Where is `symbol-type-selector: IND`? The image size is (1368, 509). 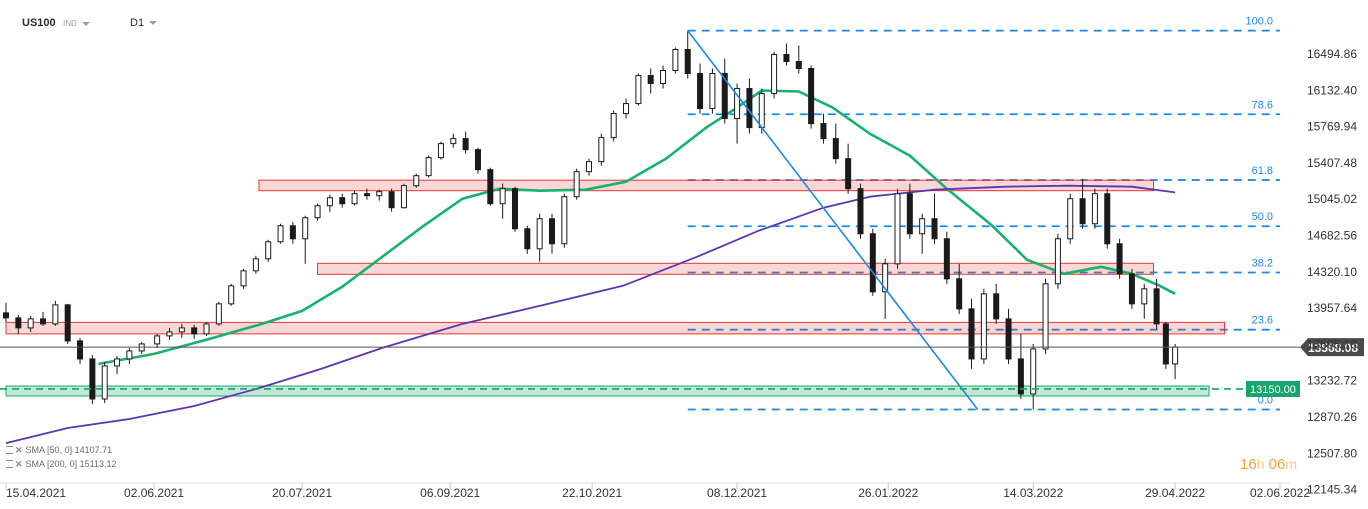
symbol-type-selector: IND is located at coordinates (76, 23).